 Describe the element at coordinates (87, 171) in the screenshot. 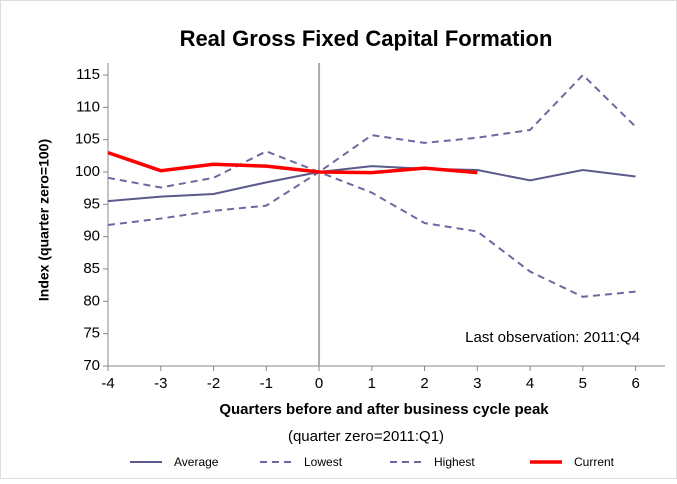

I see `y-tick-label: 100` at that location.